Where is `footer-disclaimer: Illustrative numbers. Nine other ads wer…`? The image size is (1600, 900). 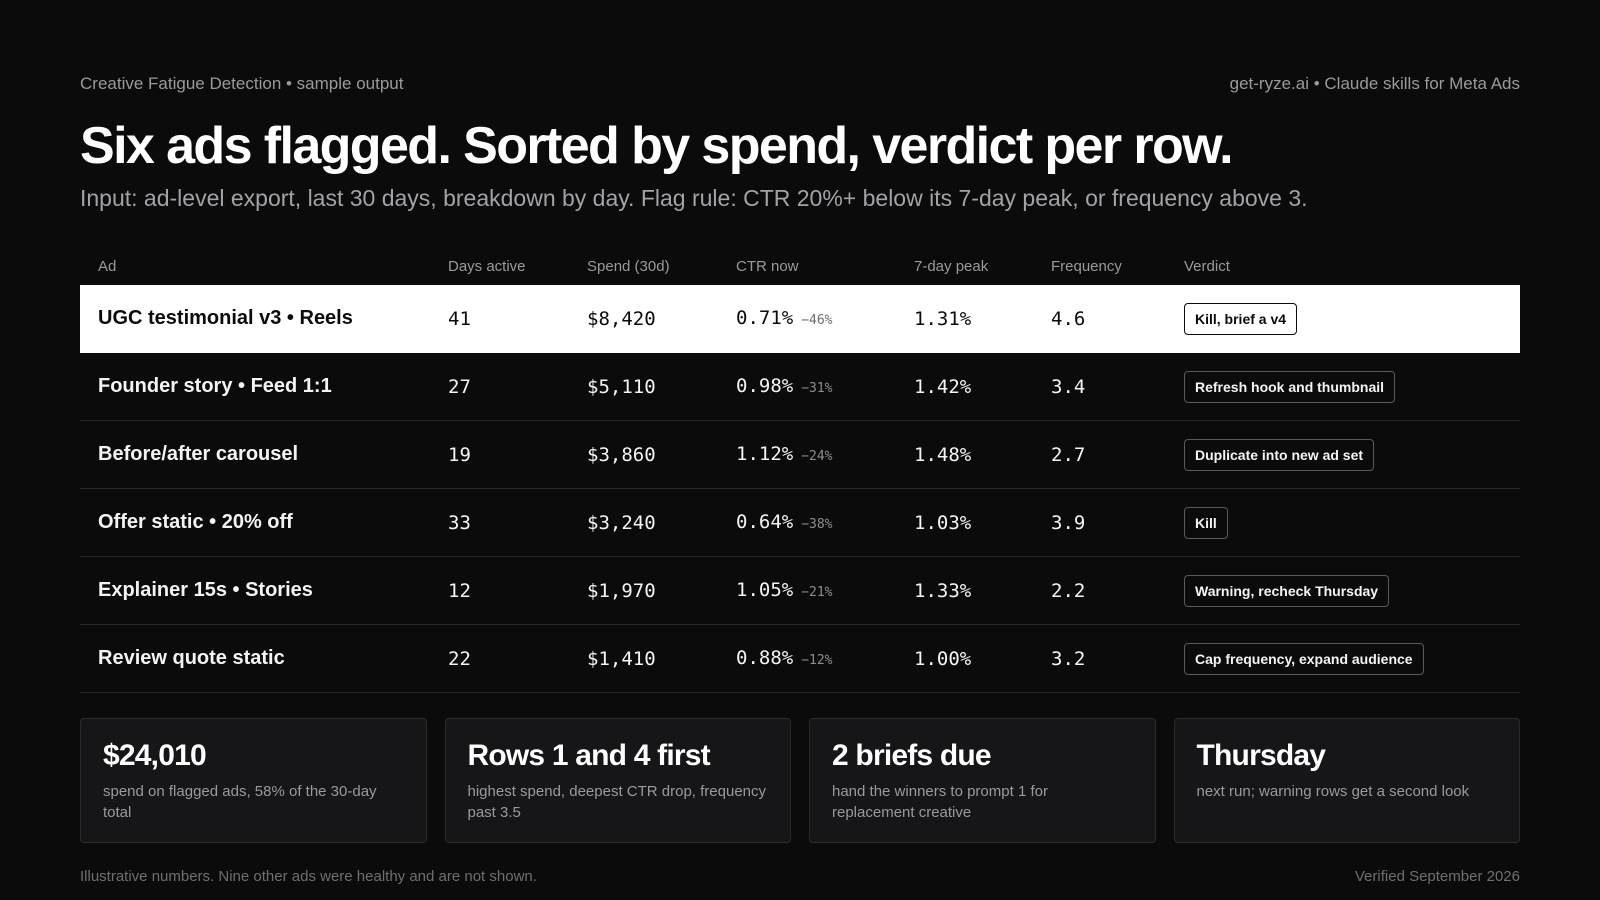
footer-disclaimer: Illustrative numbers. Nine other ads wer… is located at coordinates (308, 876).